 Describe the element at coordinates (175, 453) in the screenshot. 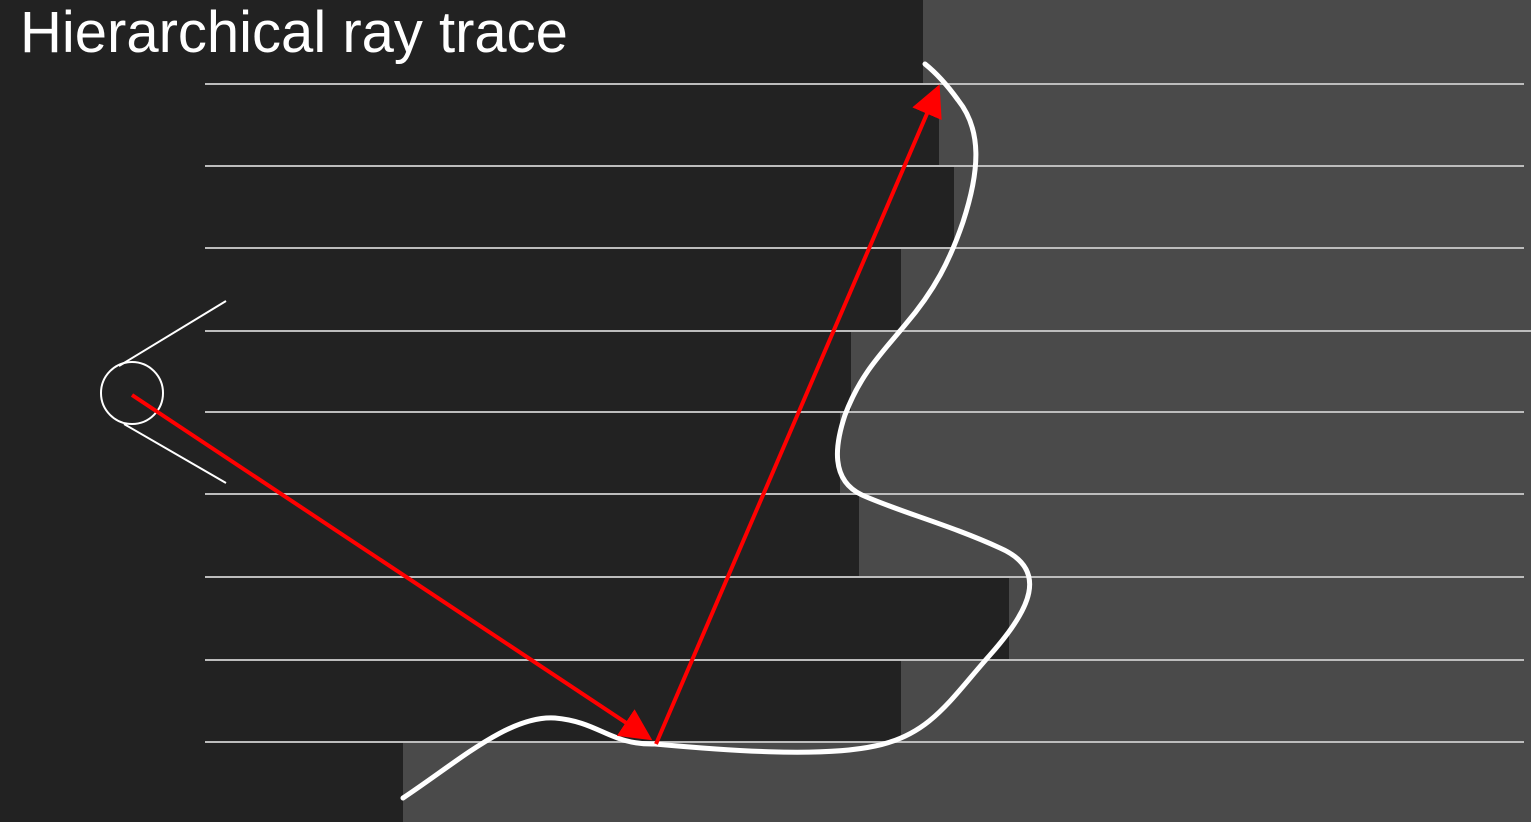

I see `frustum-bottom-edge` at that location.